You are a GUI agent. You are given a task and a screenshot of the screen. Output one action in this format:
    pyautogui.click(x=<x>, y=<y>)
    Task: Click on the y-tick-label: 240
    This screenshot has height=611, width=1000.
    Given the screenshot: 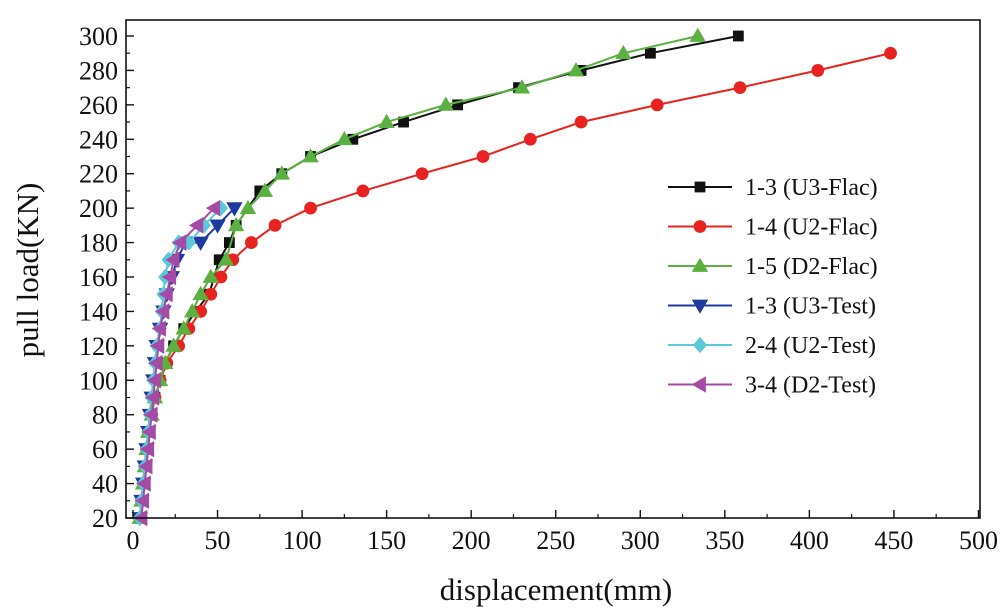 What is the action you would take?
    pyautogui.click(x=98, y=139)
    